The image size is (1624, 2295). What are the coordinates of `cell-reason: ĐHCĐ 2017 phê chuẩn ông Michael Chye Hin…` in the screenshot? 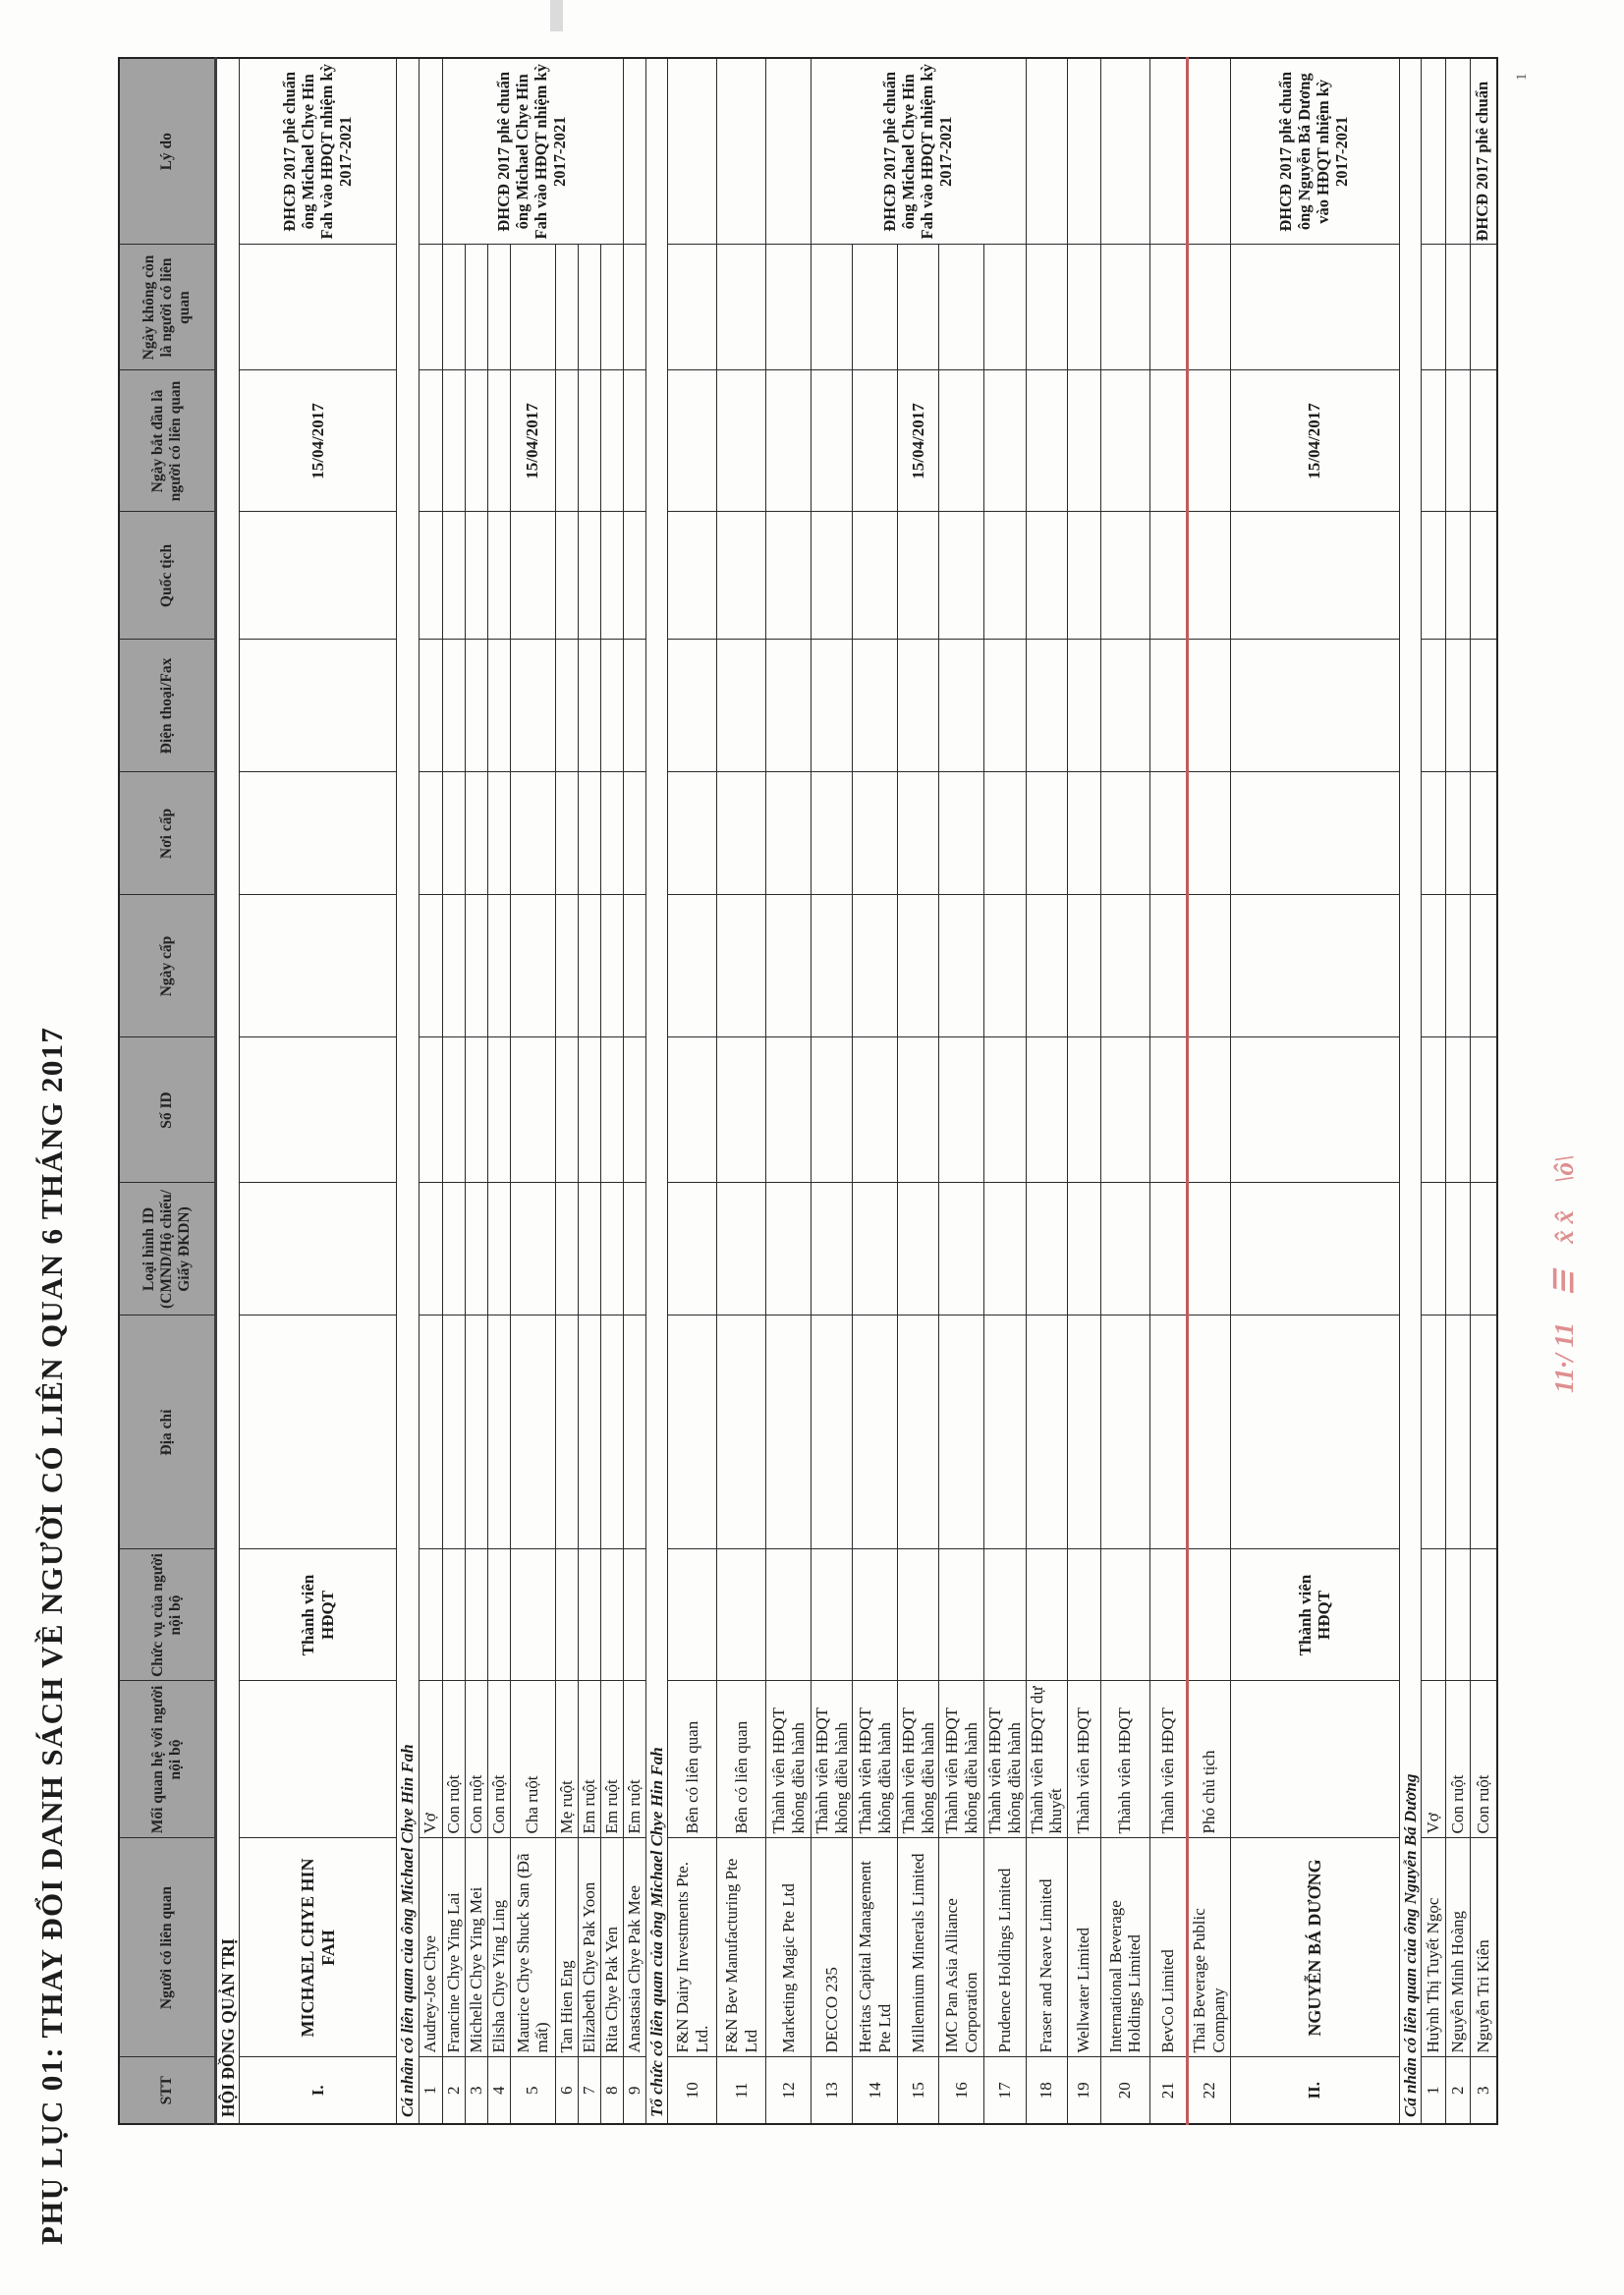 It's located at (918, 152).